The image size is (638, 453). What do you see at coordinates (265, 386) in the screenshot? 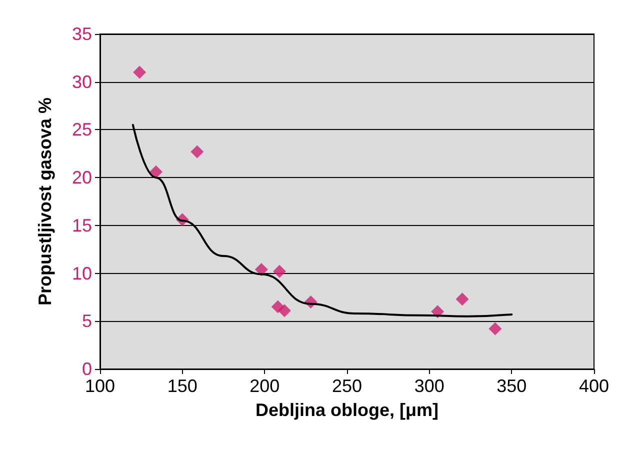
I see `x-tick-label: 200` at bounding box center [265, 386].